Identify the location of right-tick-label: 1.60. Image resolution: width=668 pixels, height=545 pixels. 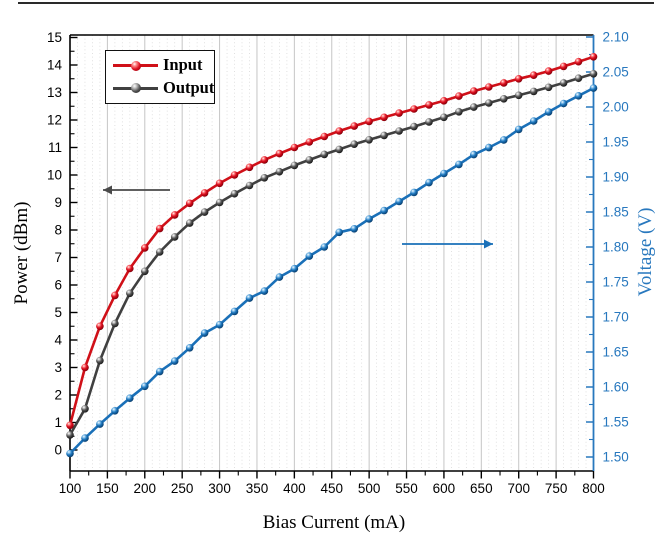
(616, 387).